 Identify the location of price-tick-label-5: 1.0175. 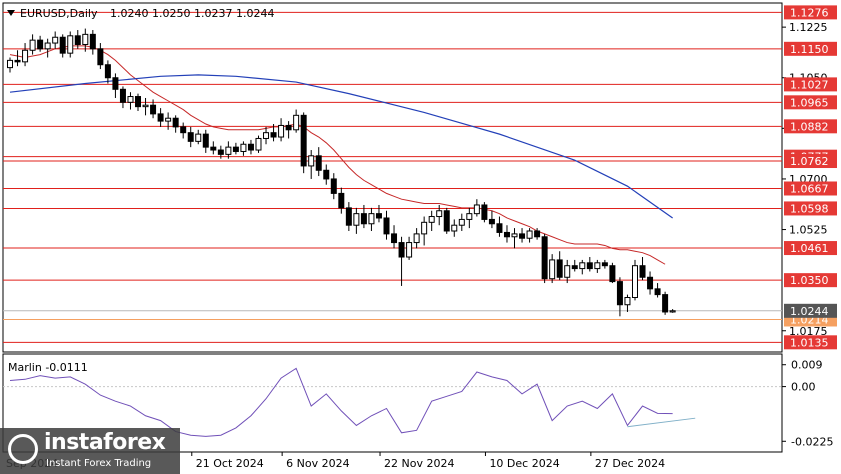
(808, 331).